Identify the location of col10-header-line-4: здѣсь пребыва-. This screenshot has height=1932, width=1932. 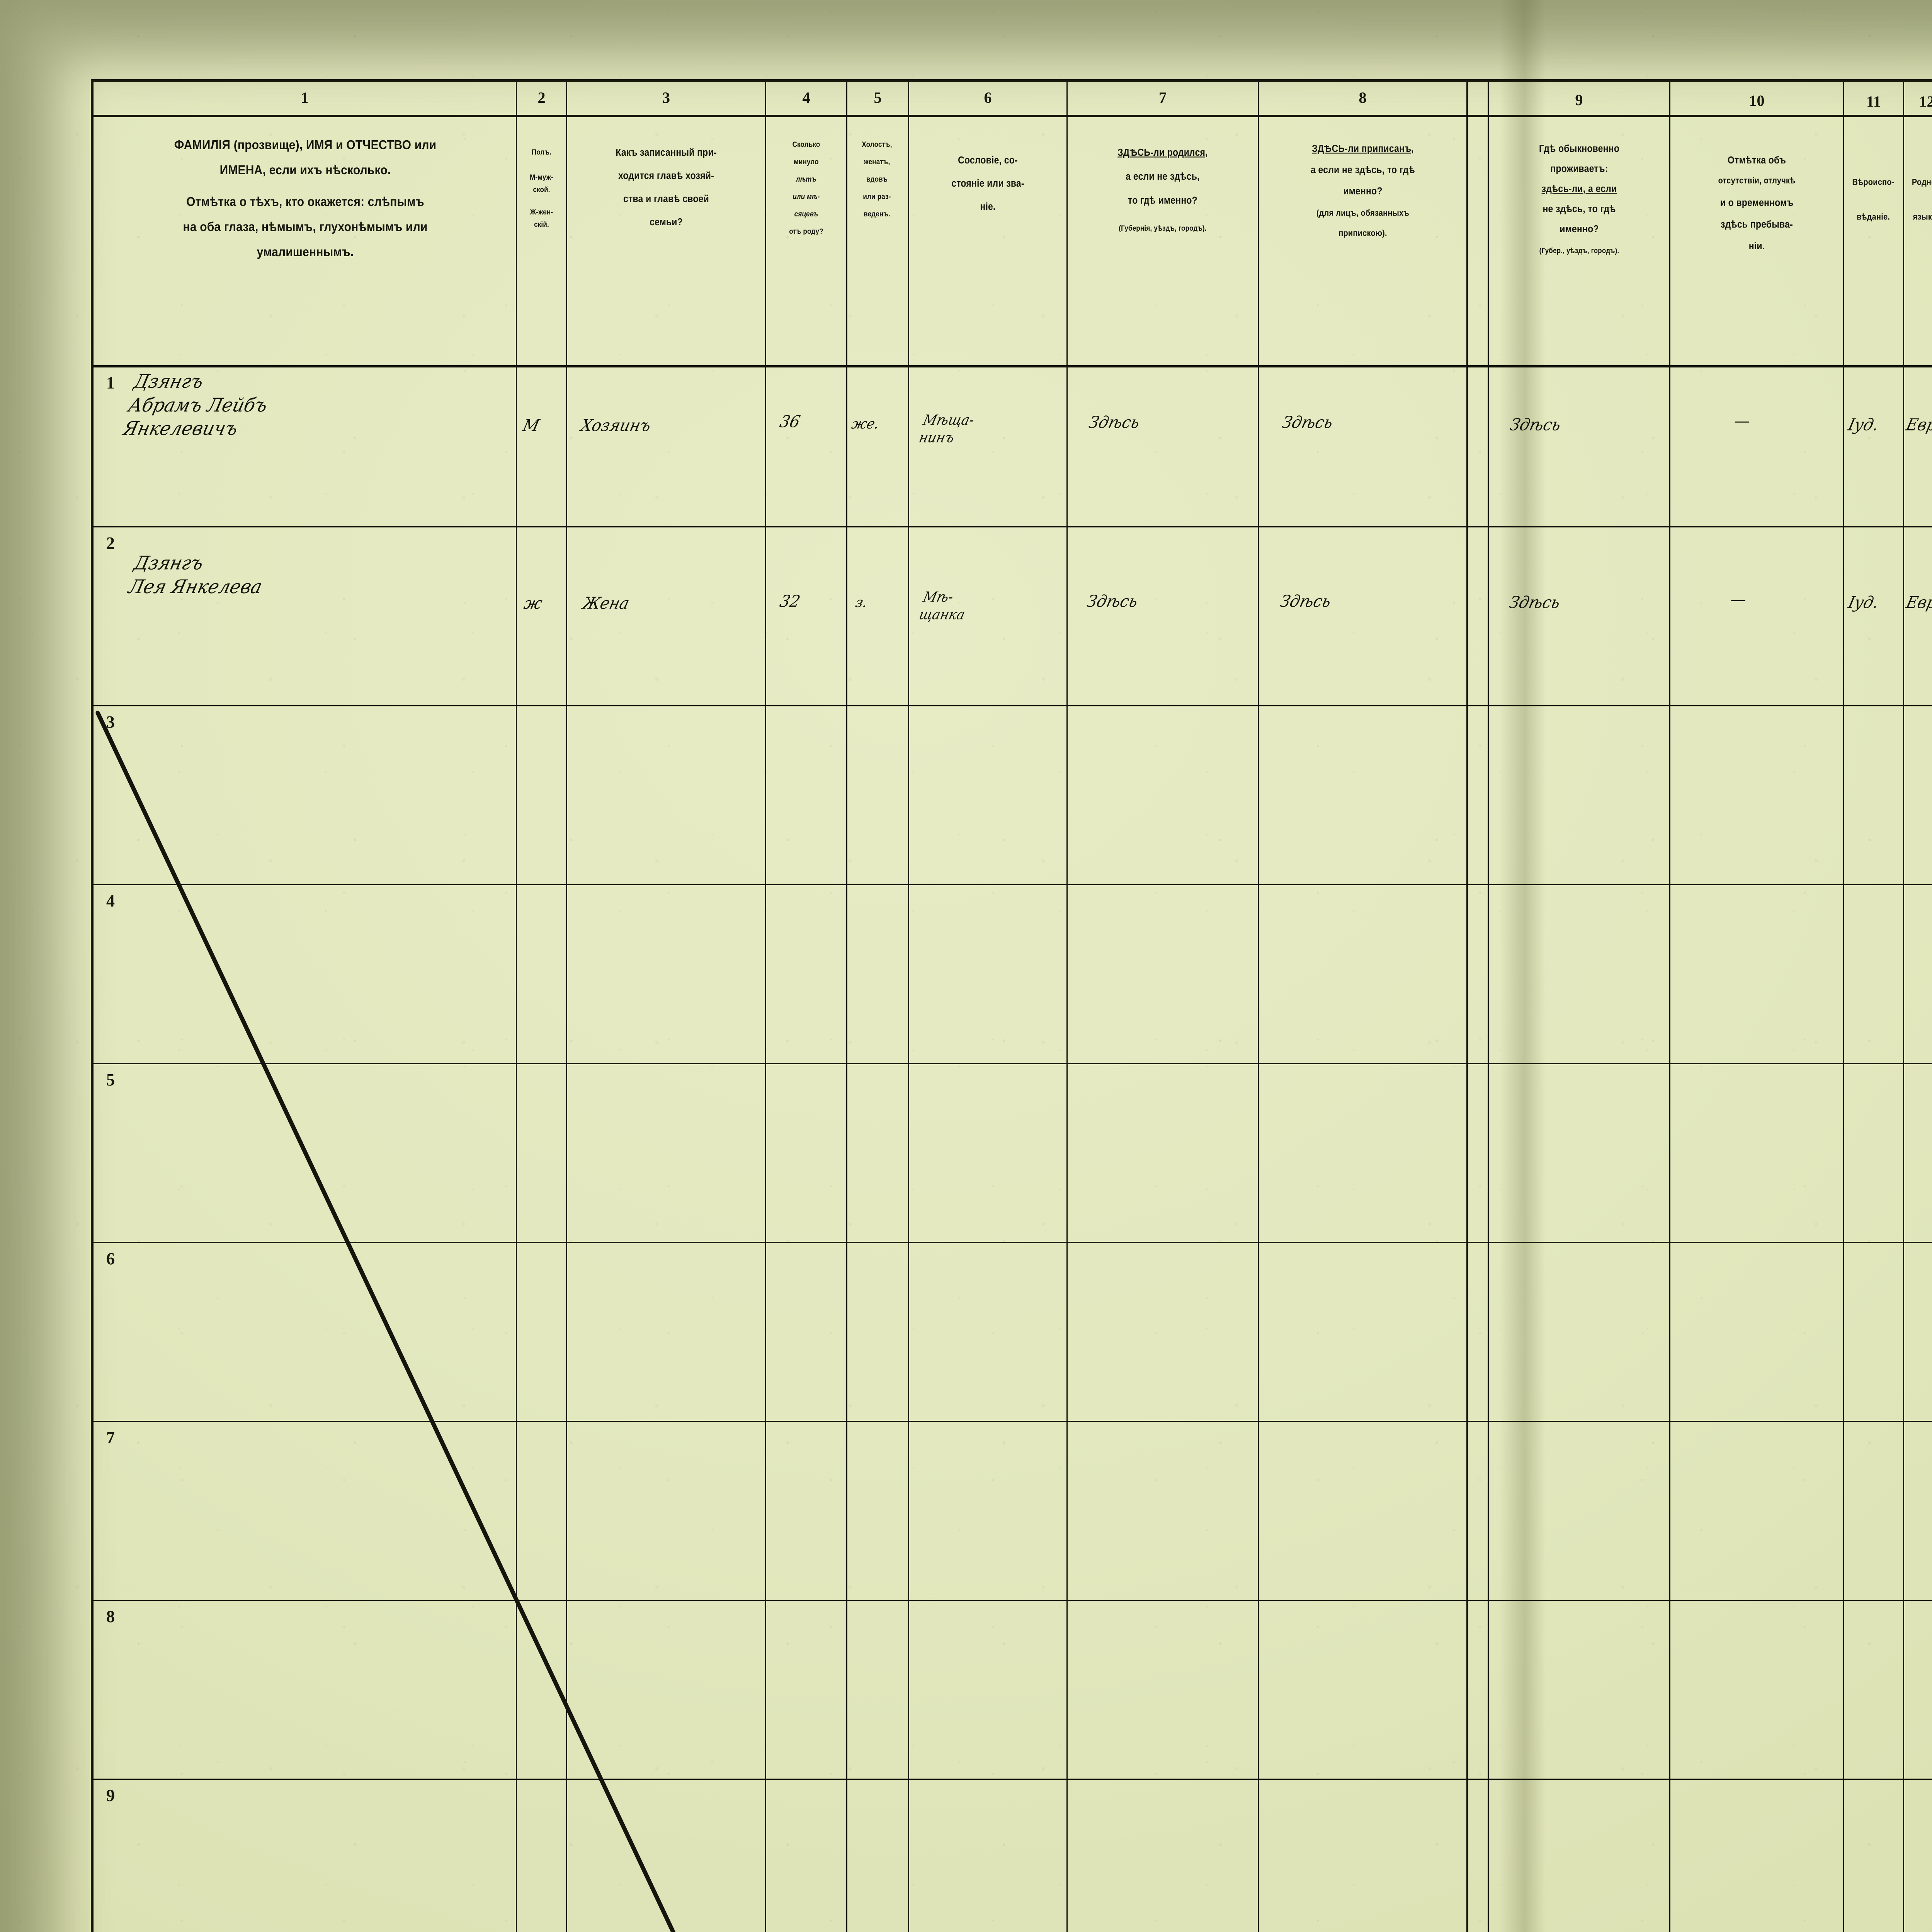
(1757, 224).